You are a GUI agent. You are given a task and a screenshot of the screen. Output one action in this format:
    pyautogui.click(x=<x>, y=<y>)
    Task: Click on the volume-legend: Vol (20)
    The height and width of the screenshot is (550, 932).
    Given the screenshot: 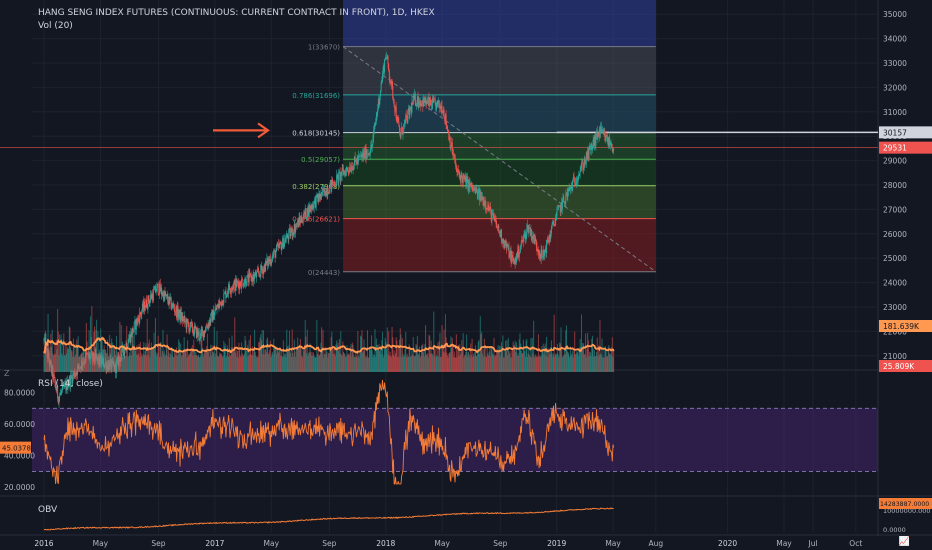 What is the action you would take?
    pyautogui.click(x=55, y=26)
    